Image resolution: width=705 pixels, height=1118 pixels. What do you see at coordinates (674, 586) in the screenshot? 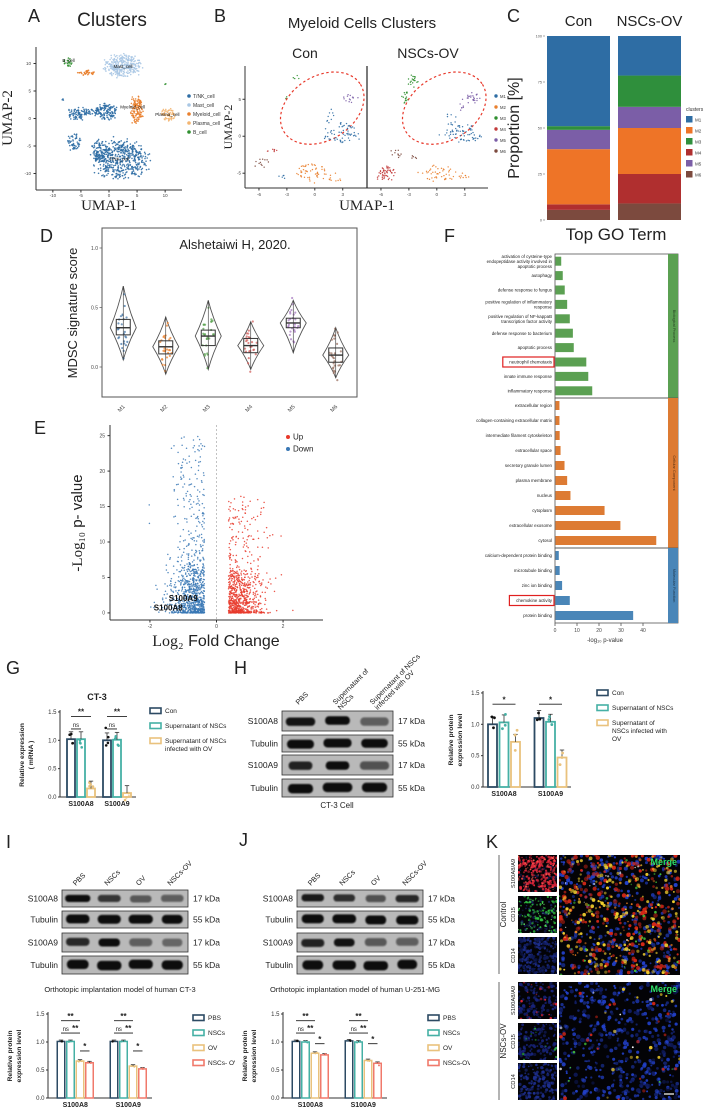
I see `go-group-label: Molecular Function` at bounding box center [674, 586].